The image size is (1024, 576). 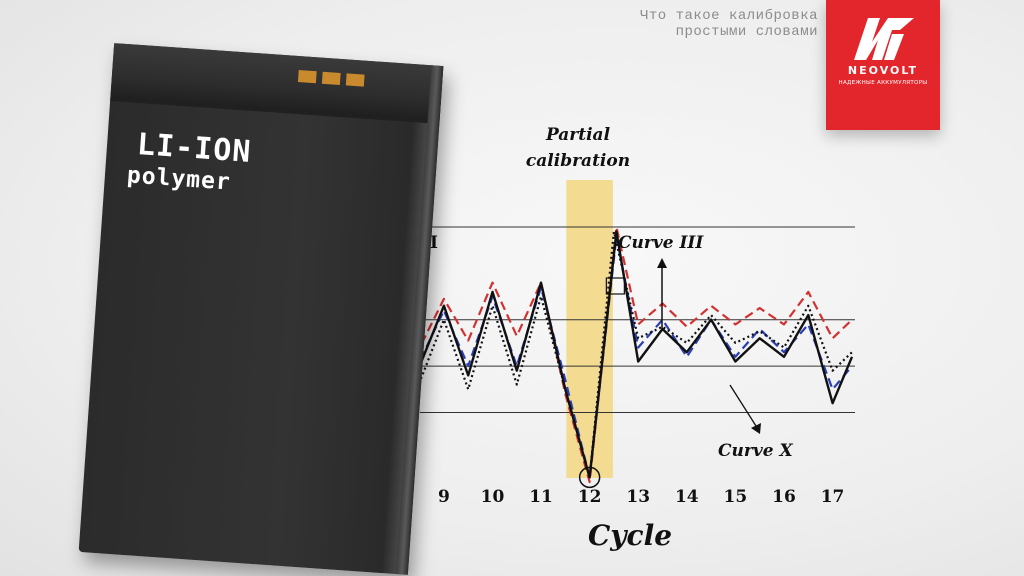 What do you see at coordinates (615, 286) in the screenshot?
I see `peak-marker` at bounding box center [615, 286].